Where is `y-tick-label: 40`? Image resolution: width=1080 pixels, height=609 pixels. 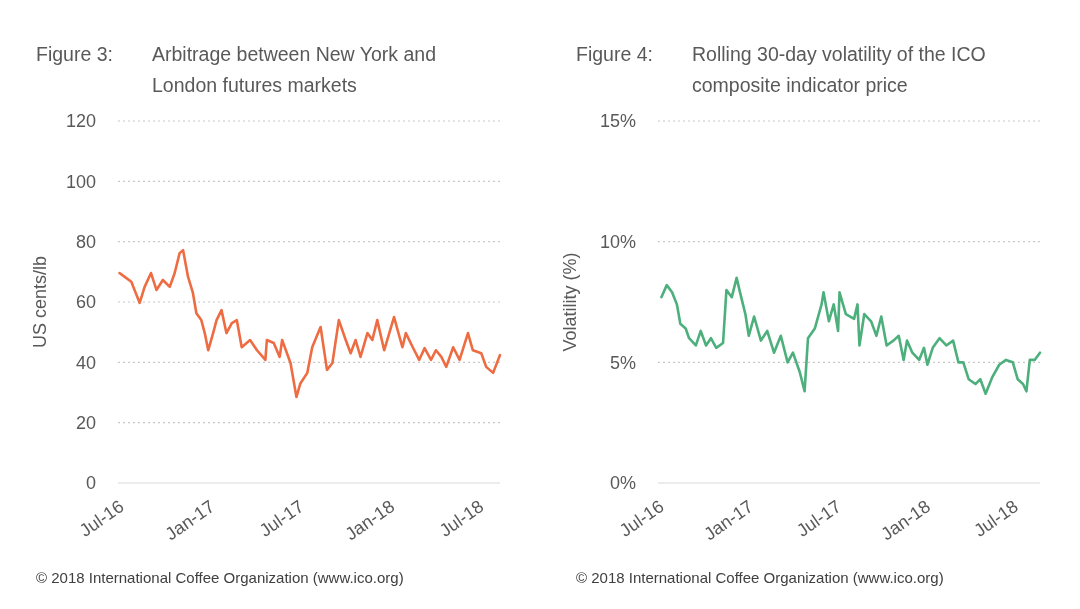 y-tick-label: 40 is located at coordinates (85, 362).